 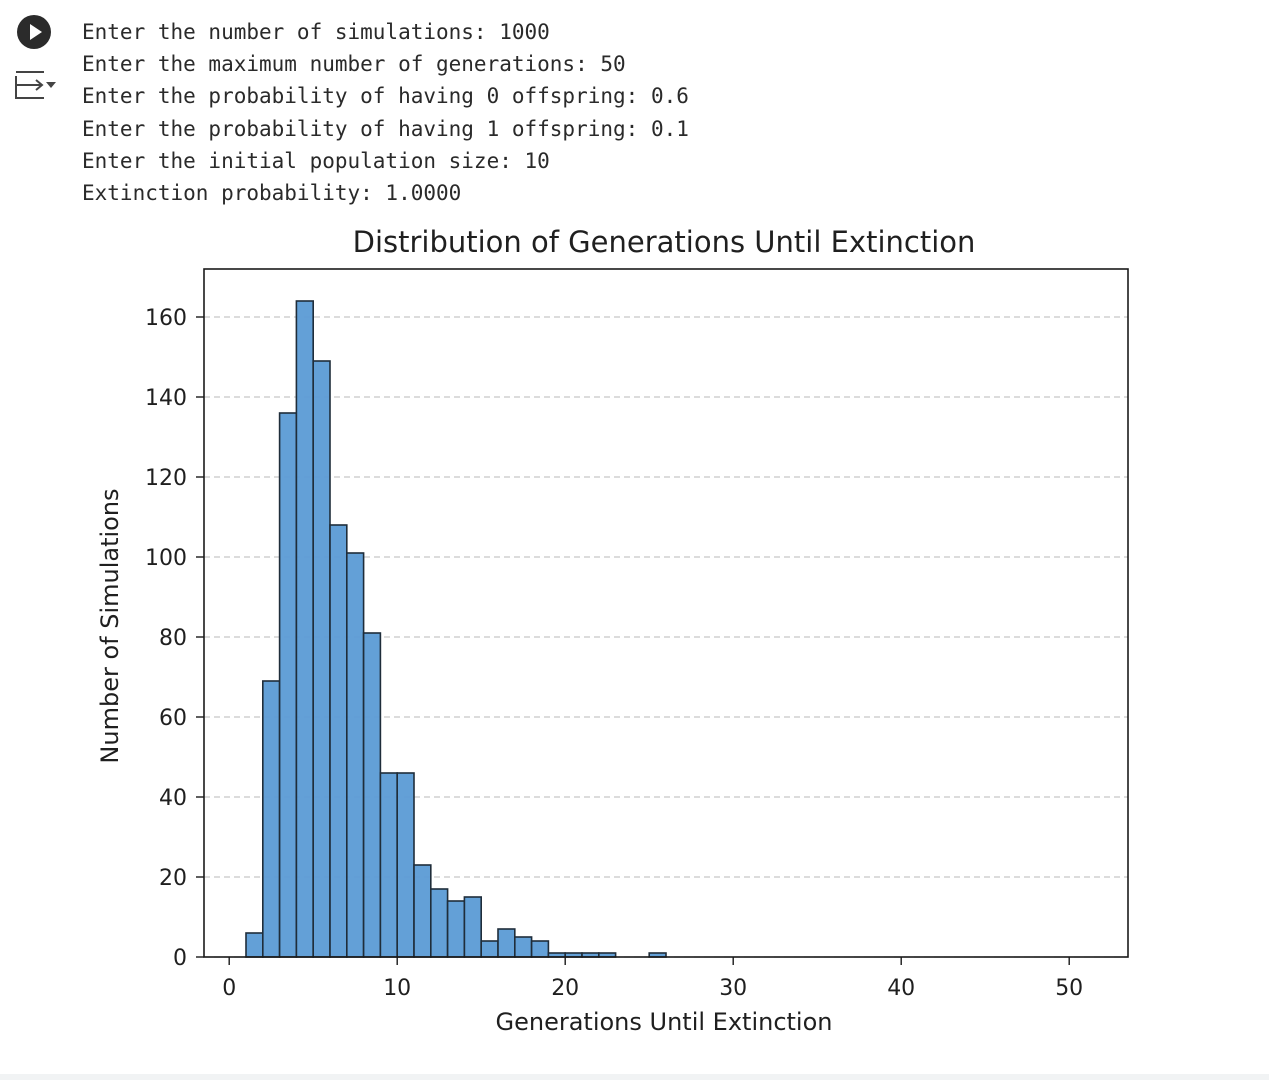 What do you see at coordinates (664, 1022) in the screenshot?
I see `x-axis-label: Generations Until Extinction` at bounding box center [664, 1022].